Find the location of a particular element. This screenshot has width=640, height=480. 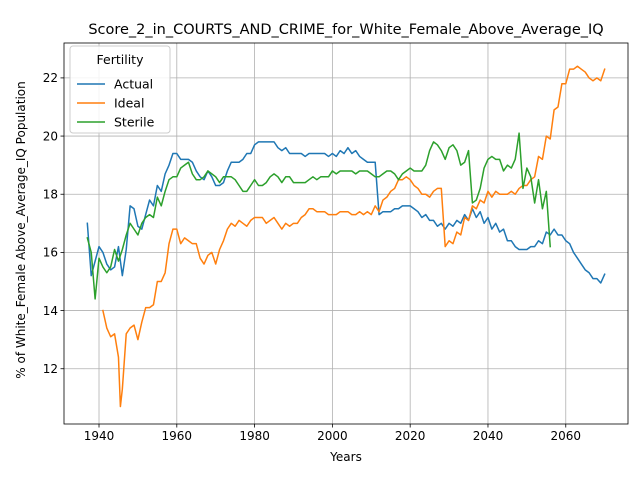

x-tick-label: 2020 is located at coordinates (410, 436).